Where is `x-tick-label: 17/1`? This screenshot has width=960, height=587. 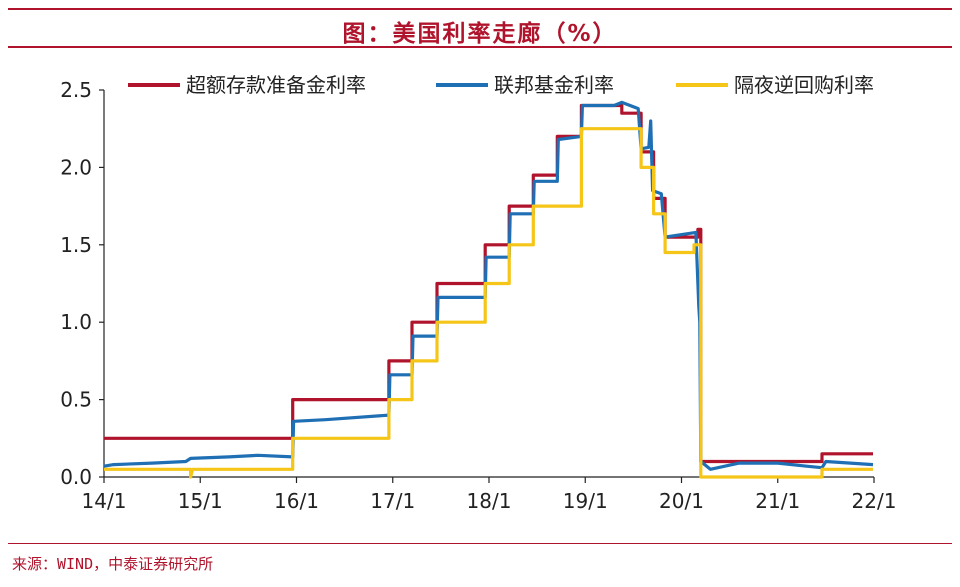 x-tick-label: 17/1 is located at coordinates (392, 501).